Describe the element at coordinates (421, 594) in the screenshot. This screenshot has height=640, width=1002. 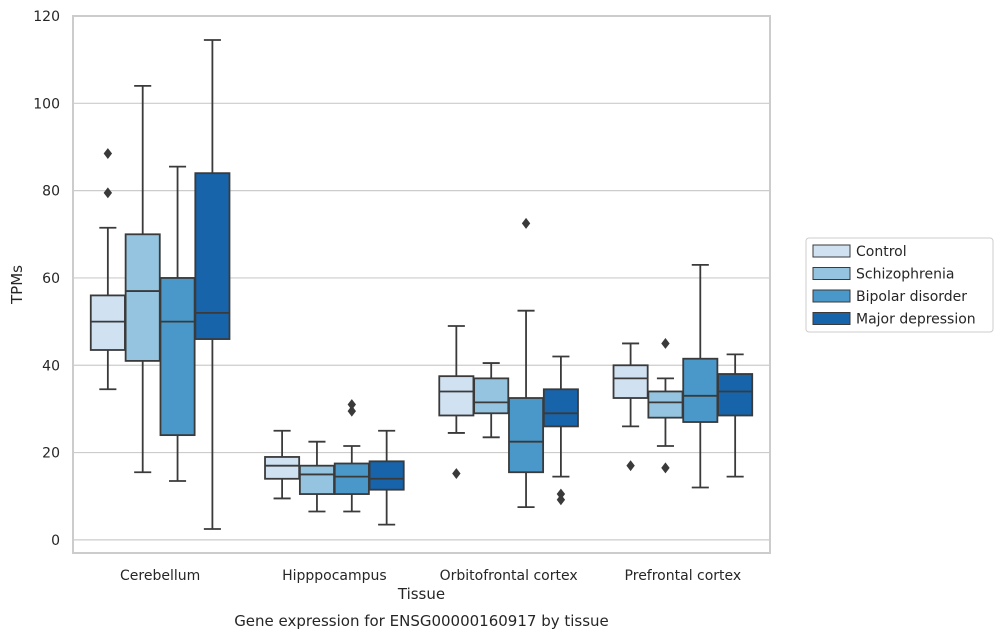
I see `x-axis-label: Tissue` at that location.